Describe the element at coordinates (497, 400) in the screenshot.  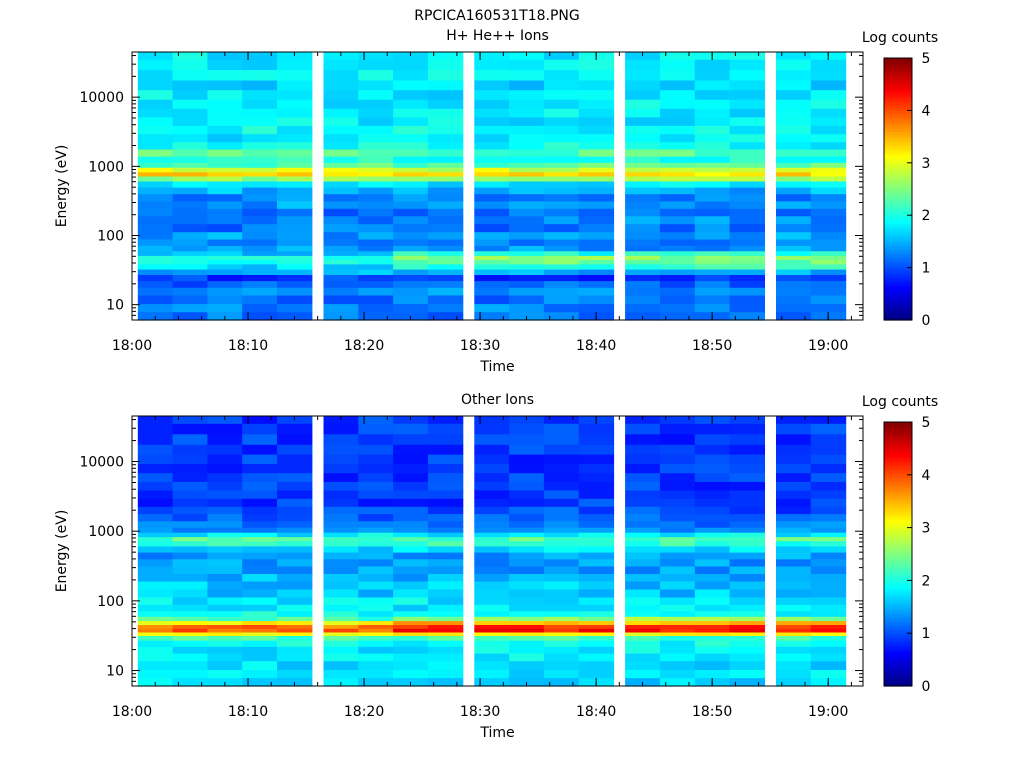
I see `panel-title: Other Ions` at that location.